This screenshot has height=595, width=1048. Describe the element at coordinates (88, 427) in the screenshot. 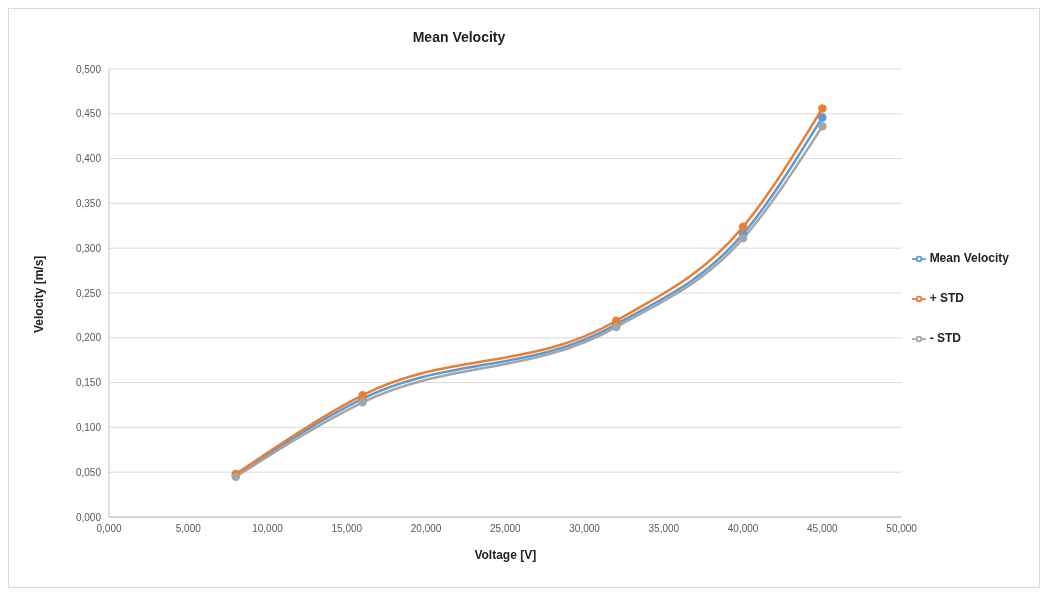

I see `y-tick-label: 0,100` at that location.